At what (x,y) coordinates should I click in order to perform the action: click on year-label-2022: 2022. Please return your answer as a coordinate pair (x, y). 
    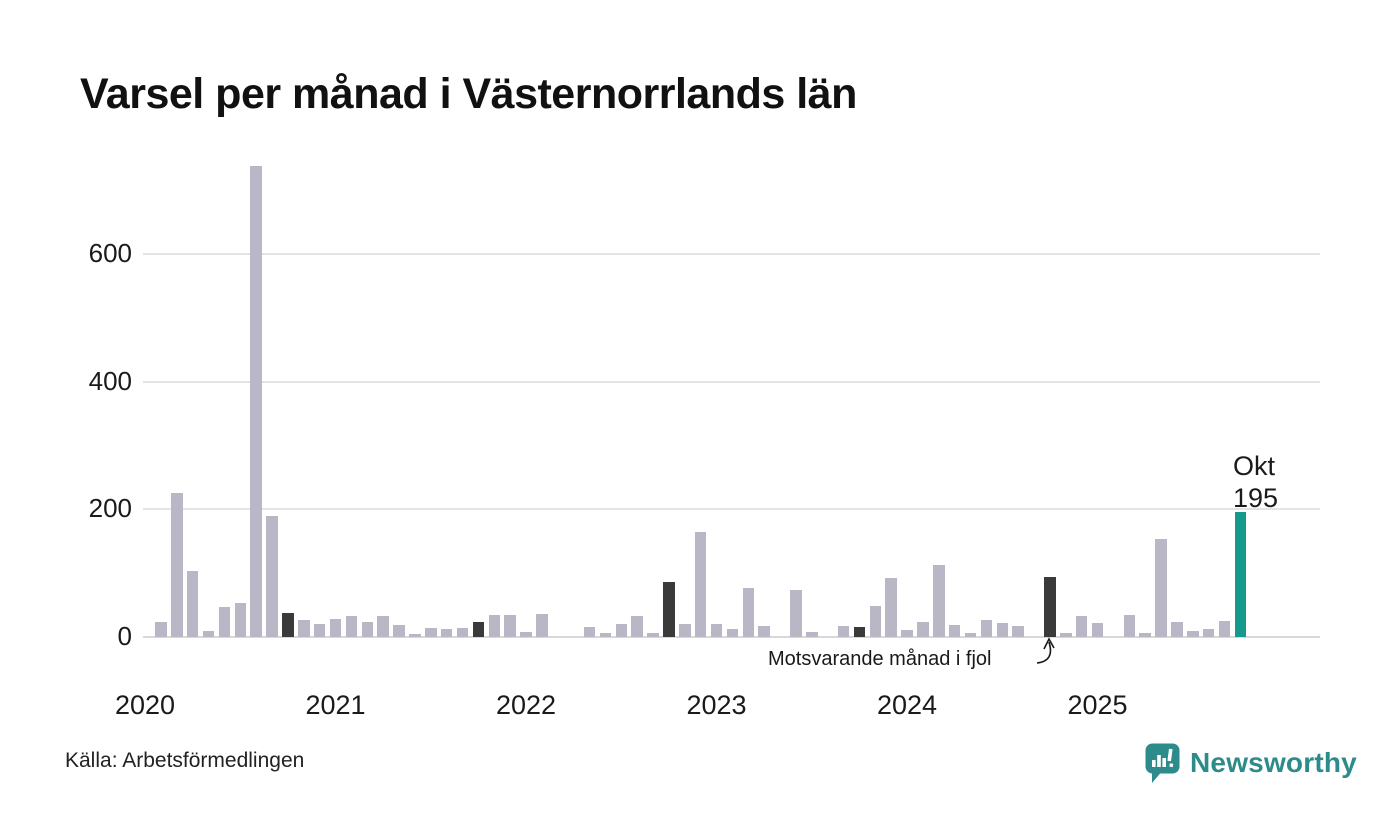
    Looking at the image, I should click on (526, 705).